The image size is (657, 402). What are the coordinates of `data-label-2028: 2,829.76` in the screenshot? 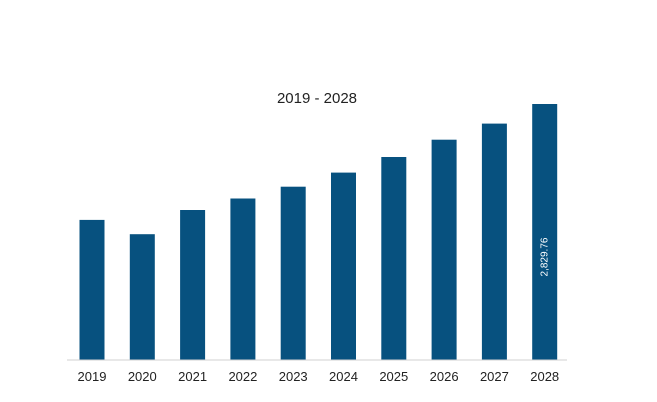 It's located at (545, 256).